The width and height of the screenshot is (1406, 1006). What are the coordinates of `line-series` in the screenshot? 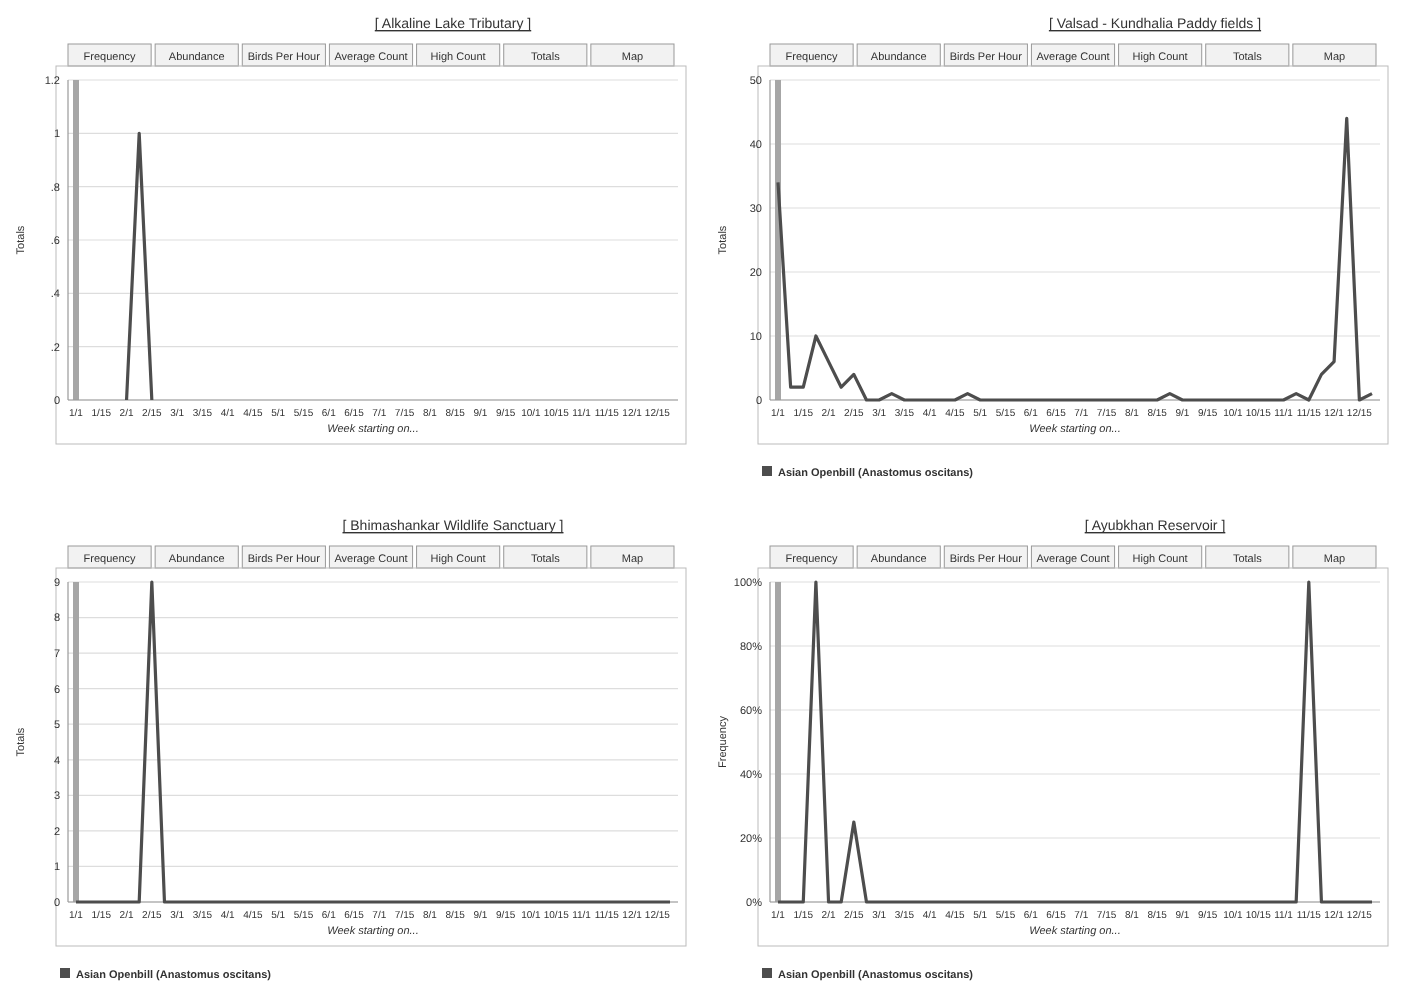 It's located at (1075, 259).